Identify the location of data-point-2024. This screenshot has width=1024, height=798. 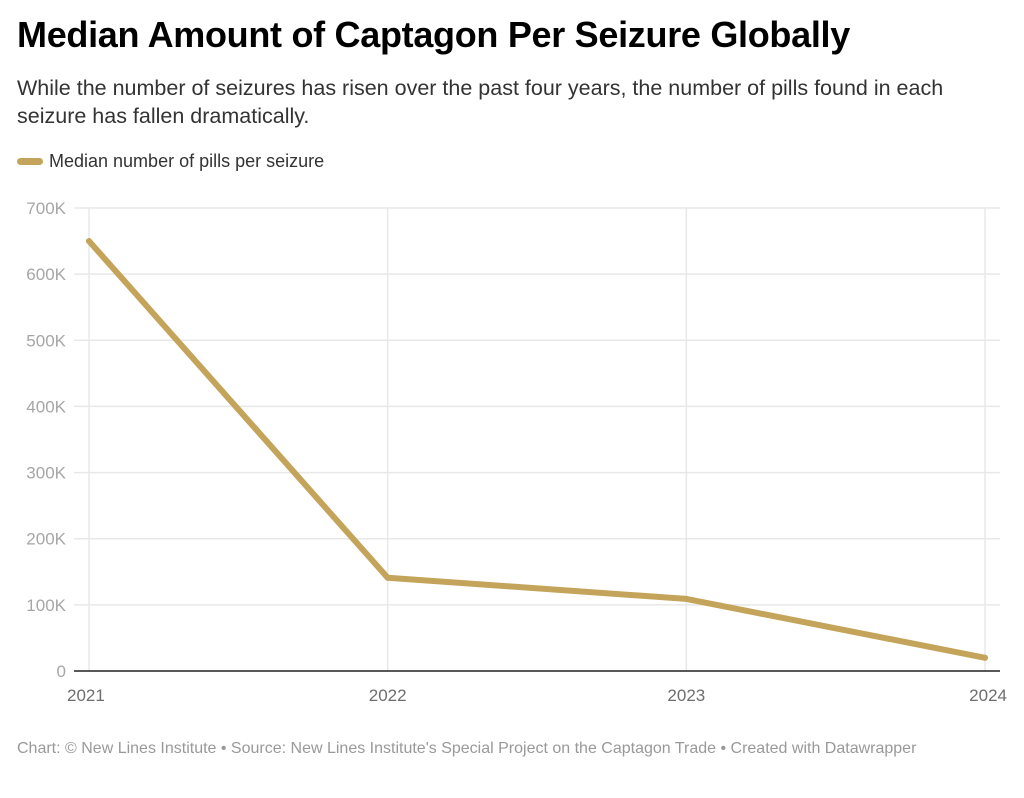
(985, 657).